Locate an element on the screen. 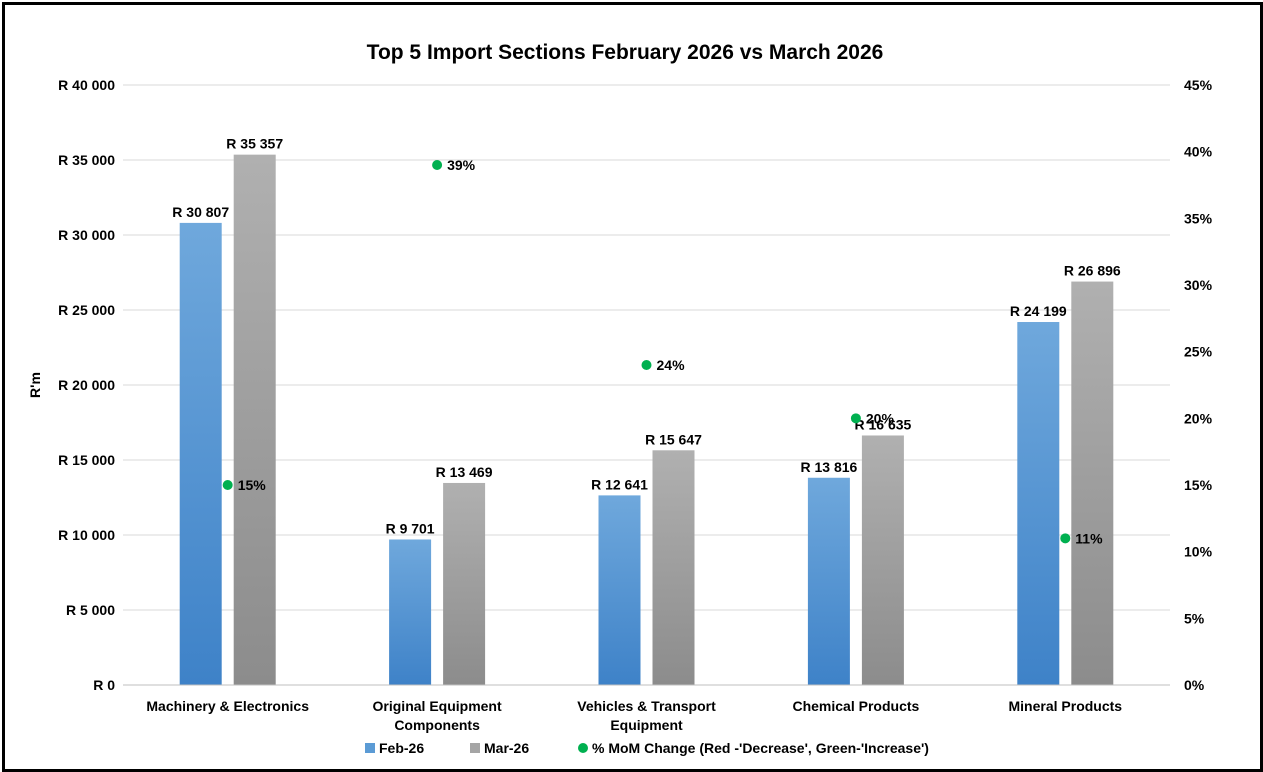 This screenshot has height=772, width=1263. bar-value-label: R 16 635 is located at coordinates (882, 424).